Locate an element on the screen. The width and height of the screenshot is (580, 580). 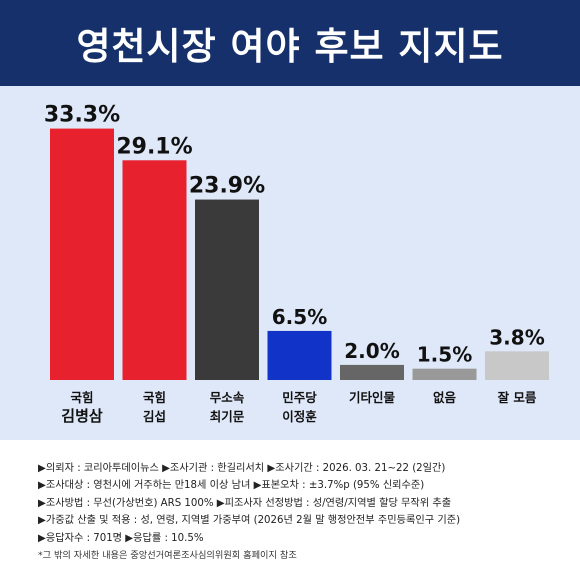
footnote: *그 밖의 자세한 내용은 중앙선거여론조사심의위원회 홈페이지 참조 is located at coordinates (167, 556).